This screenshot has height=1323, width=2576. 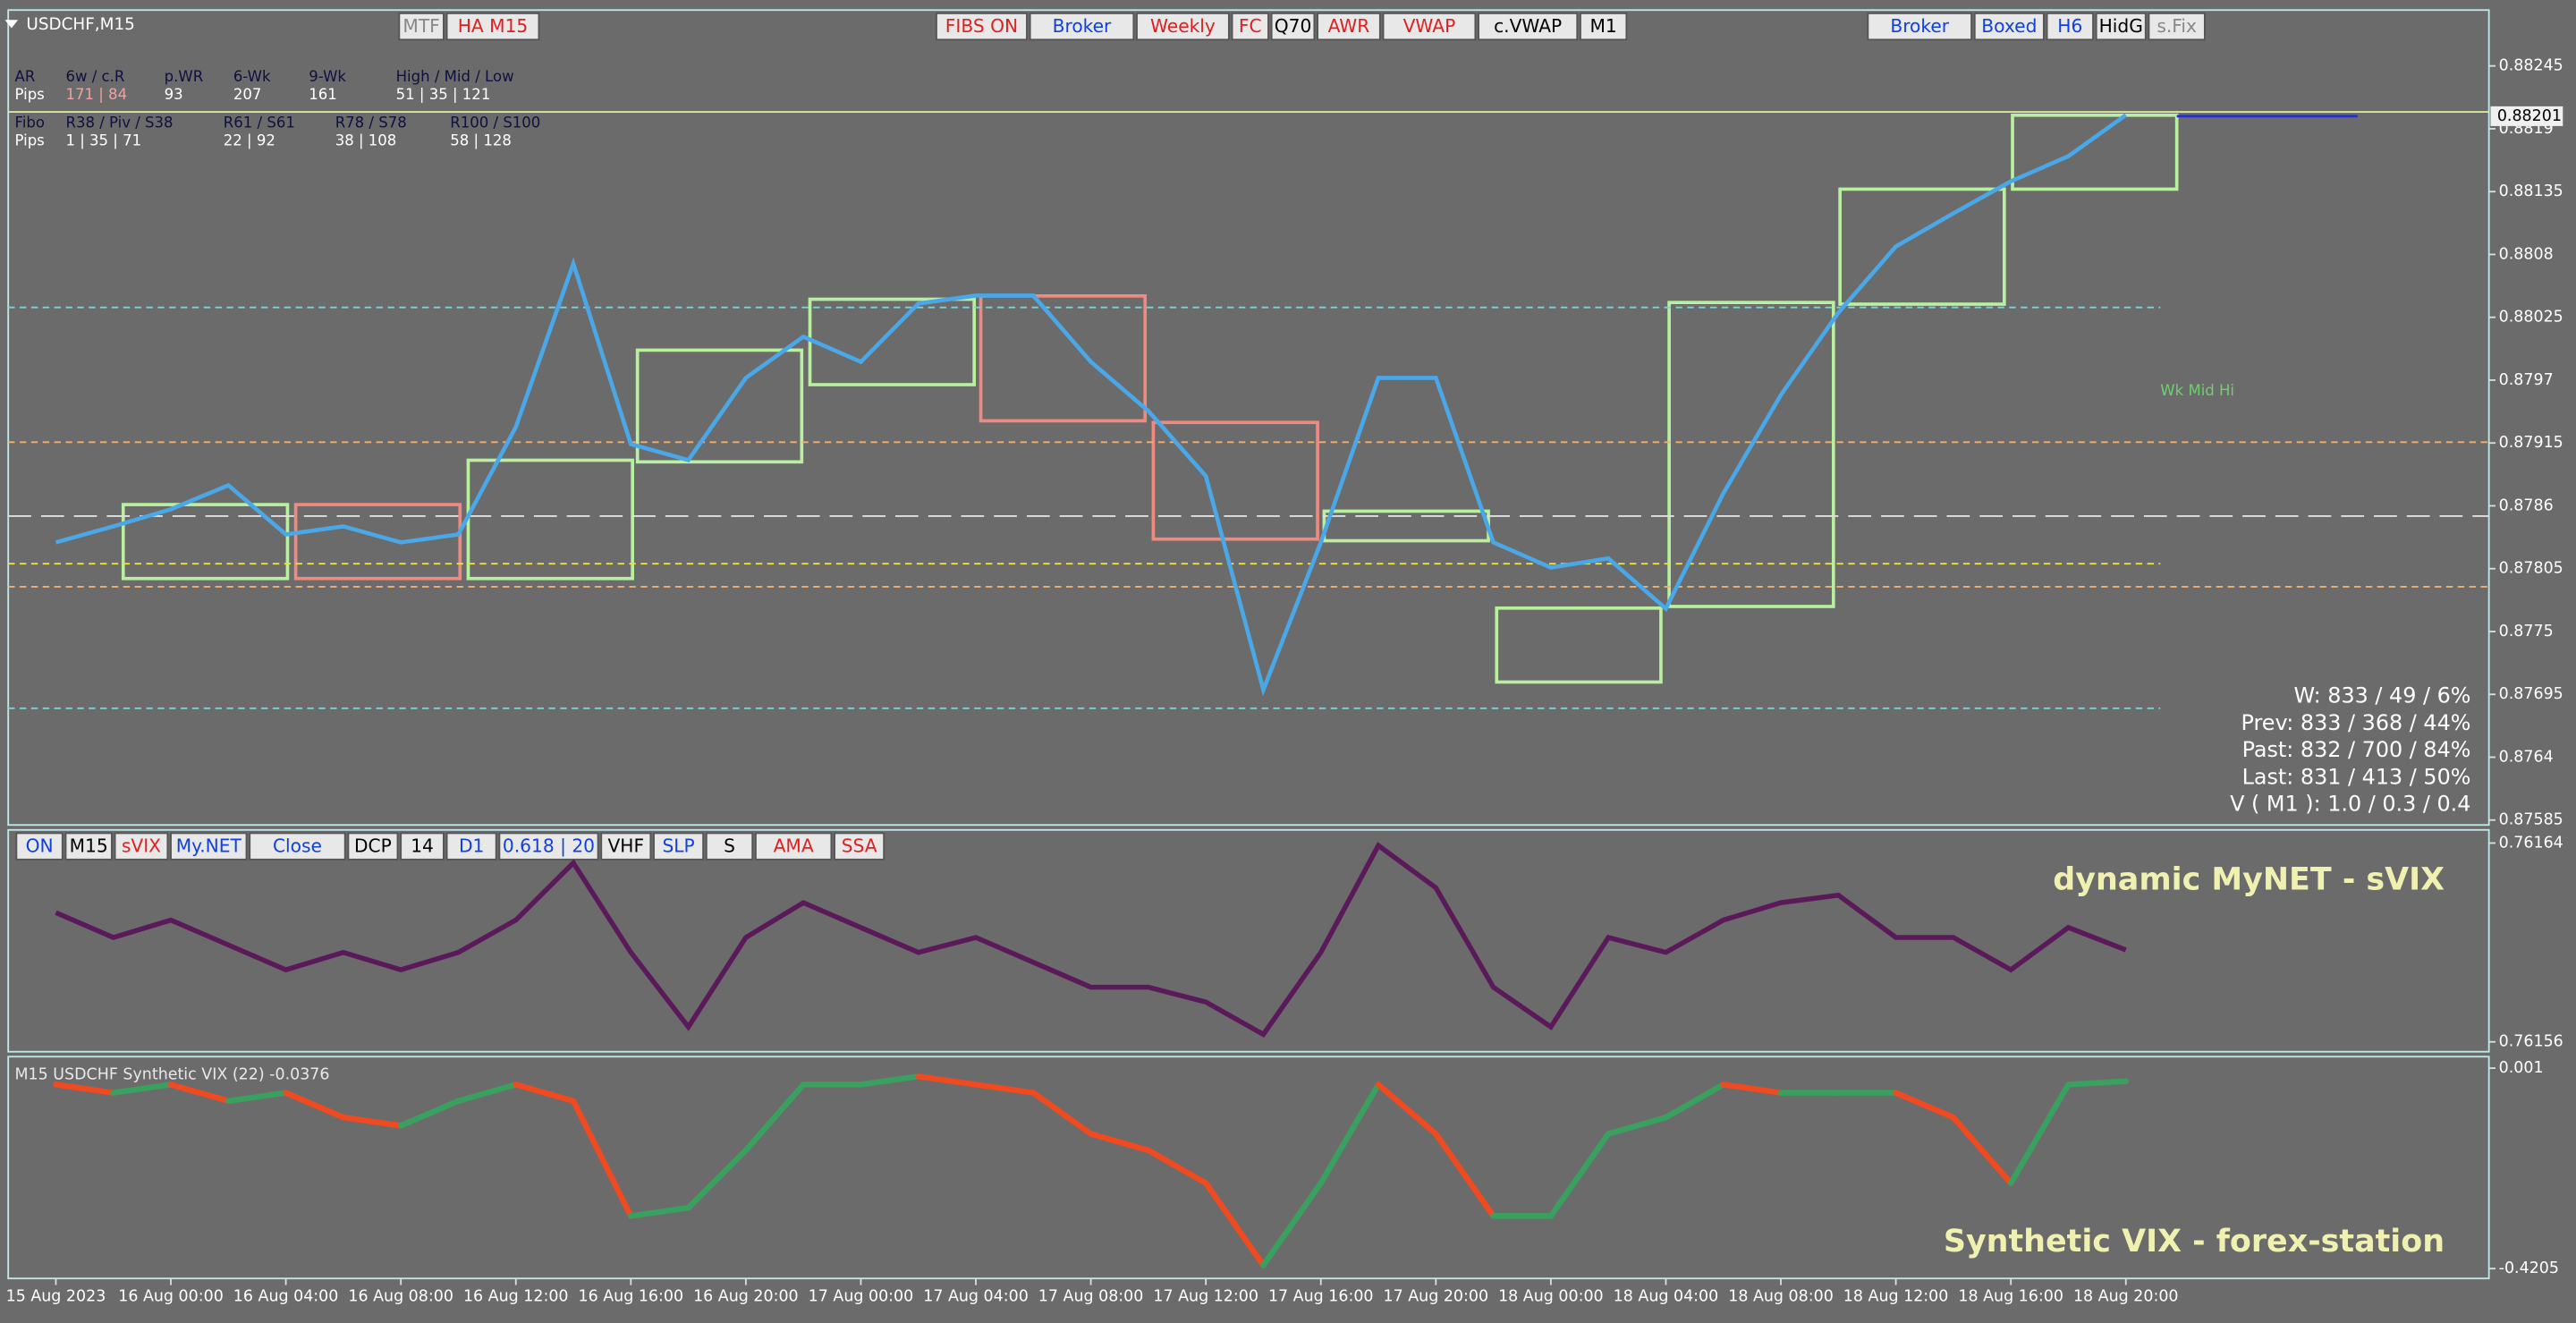 I want to click on axis-label: 0.88025, so click(x=2531, y=318).